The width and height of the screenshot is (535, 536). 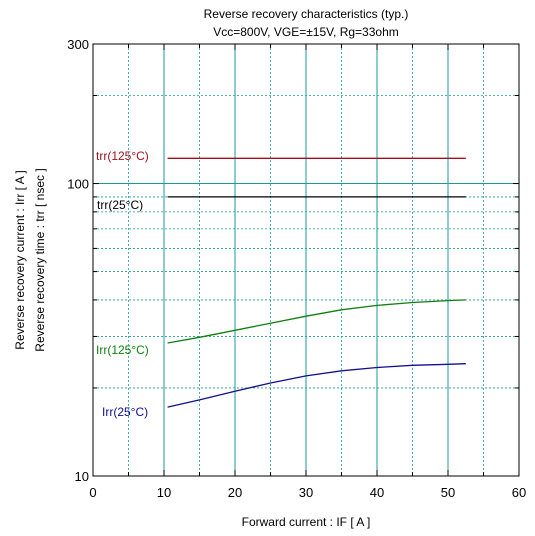 What do you see at coordinates (78, 184) in the screenshot?
I see `y-tick-label: 100` at bounding box center [78, 184].